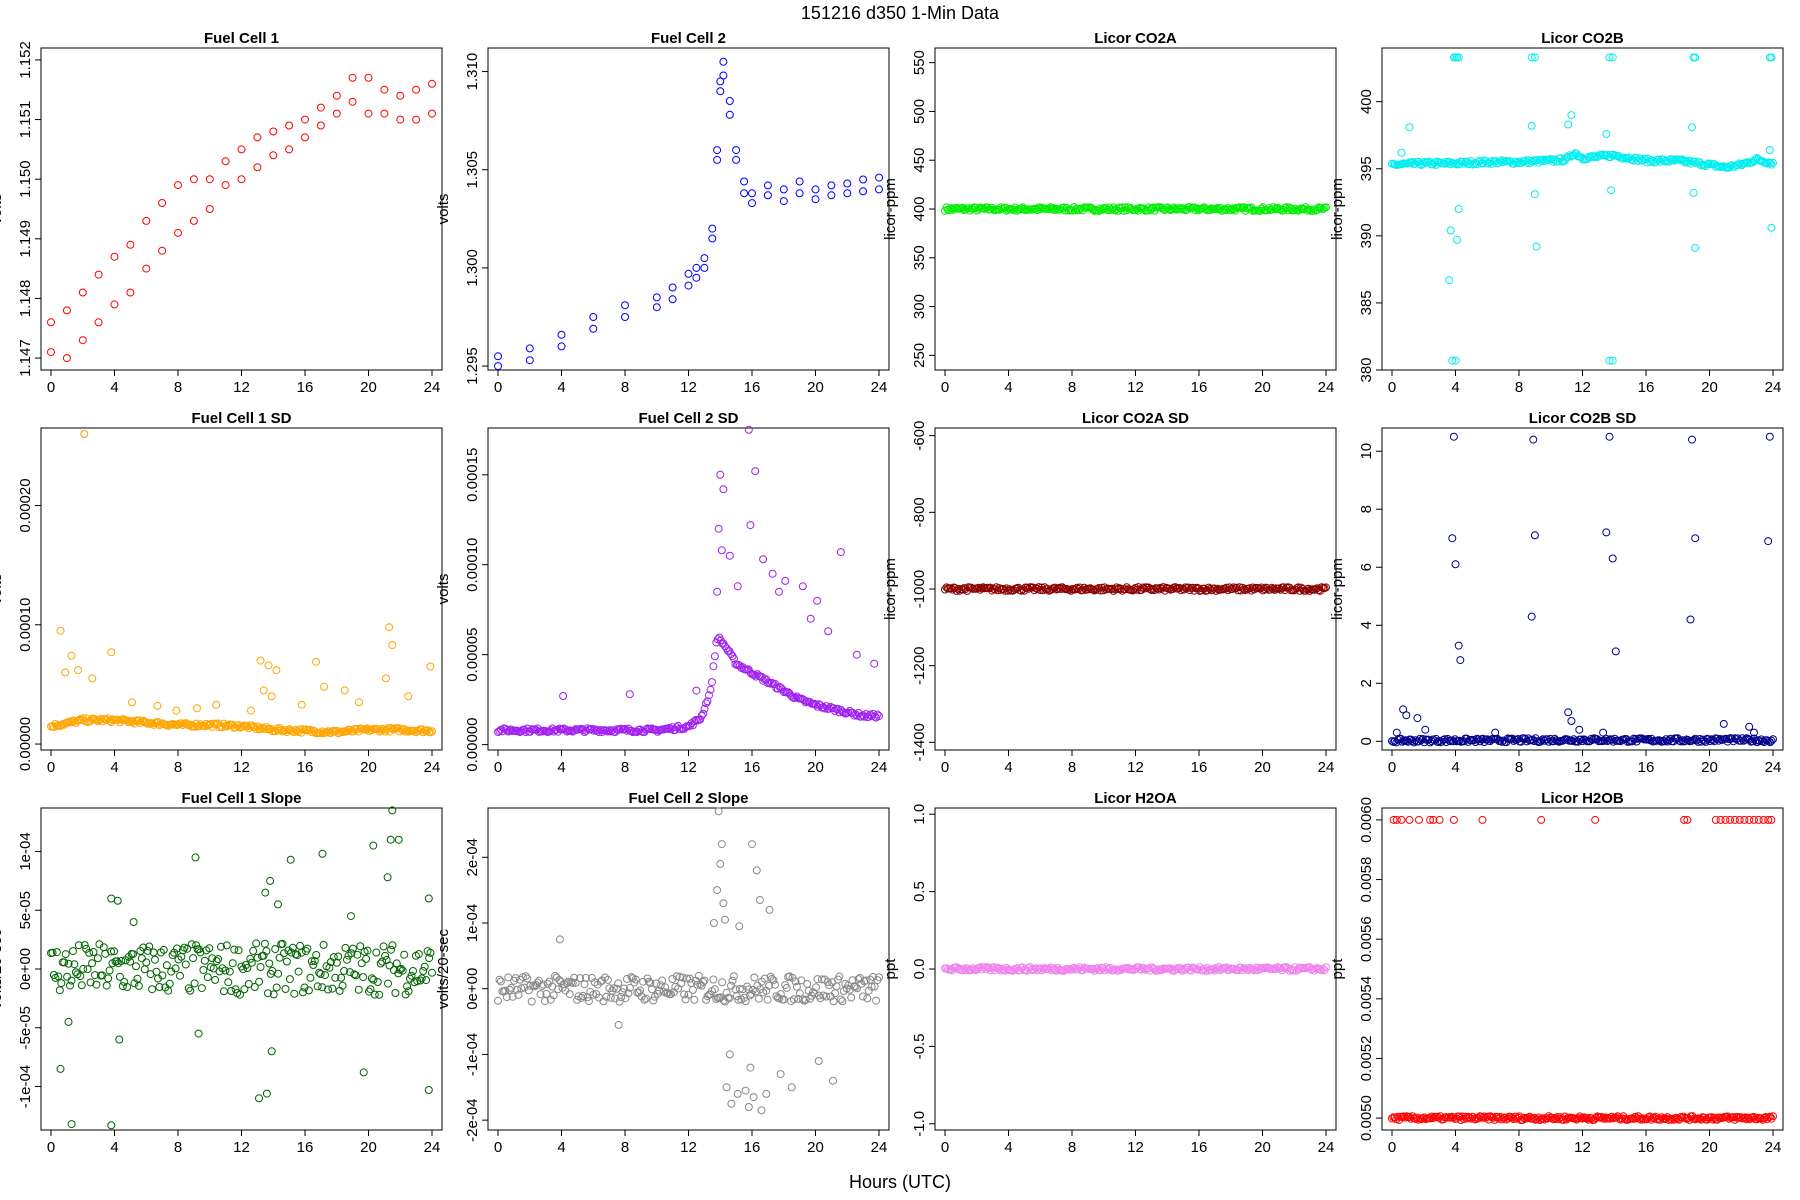 Image resolution: width=1800 pixels, height=1200 pixels. What do you see at coordinates (1008, 767) in the screenshot?
I see `x-tick-label: 4` at bounding box center [1008, 767].